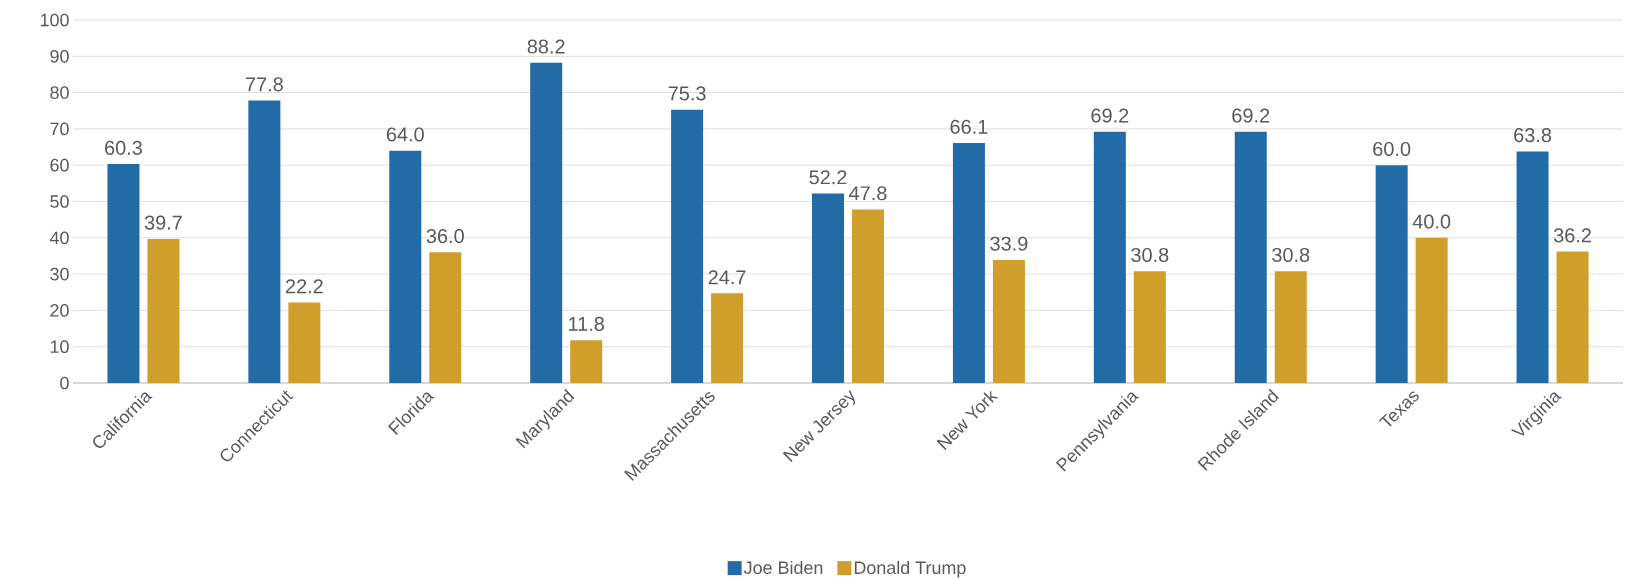 This screenshot has height=578, width=1631. What do you see at coordinates (969, 126) in the screenshot?
I see `data-label: 66.1` at bounding box center [969, 126].